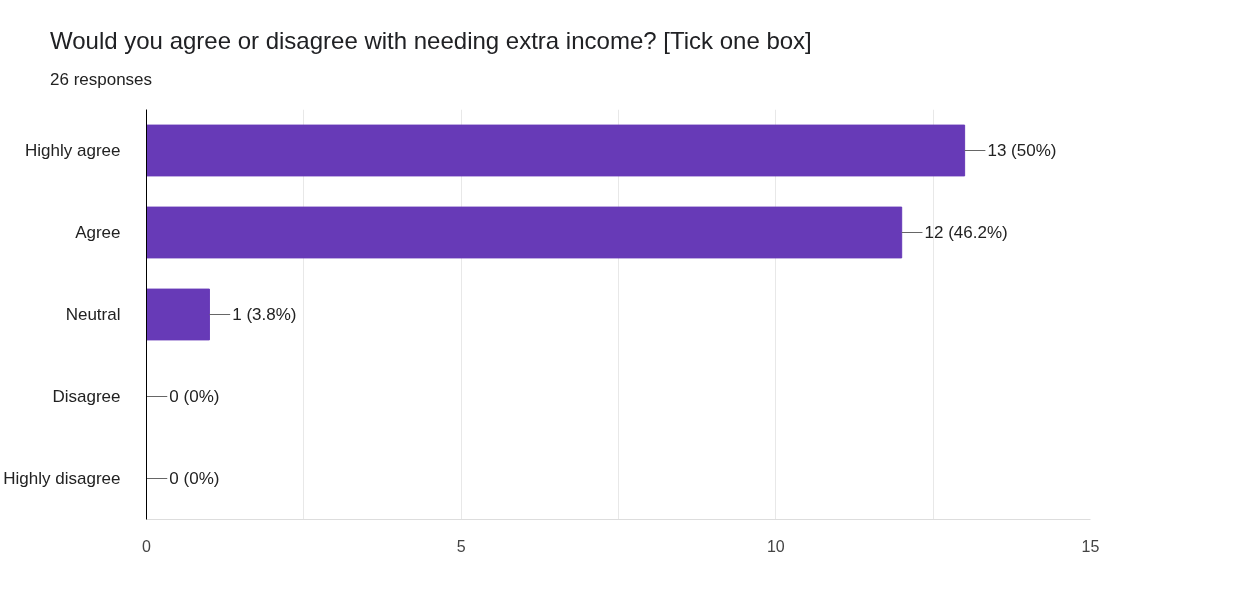 Image resolution: width=1257 pixels, height=594 pixels. Describe the element at coordinates (101, 80) in the screenshot. I see `chart-subtitle: 26 responses` at that location.